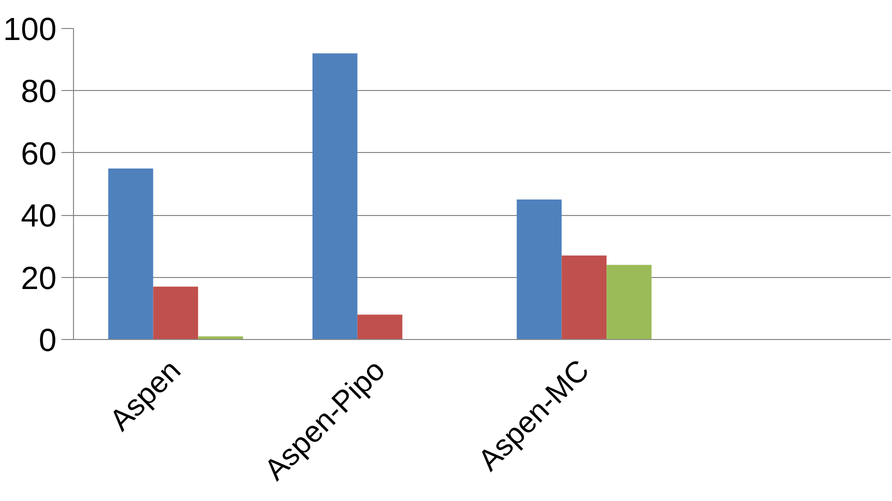  What do you see at coordinates (38, 216) in the screenshot?
I see `y-tick-label: 40` at bounding box center [38, 216].